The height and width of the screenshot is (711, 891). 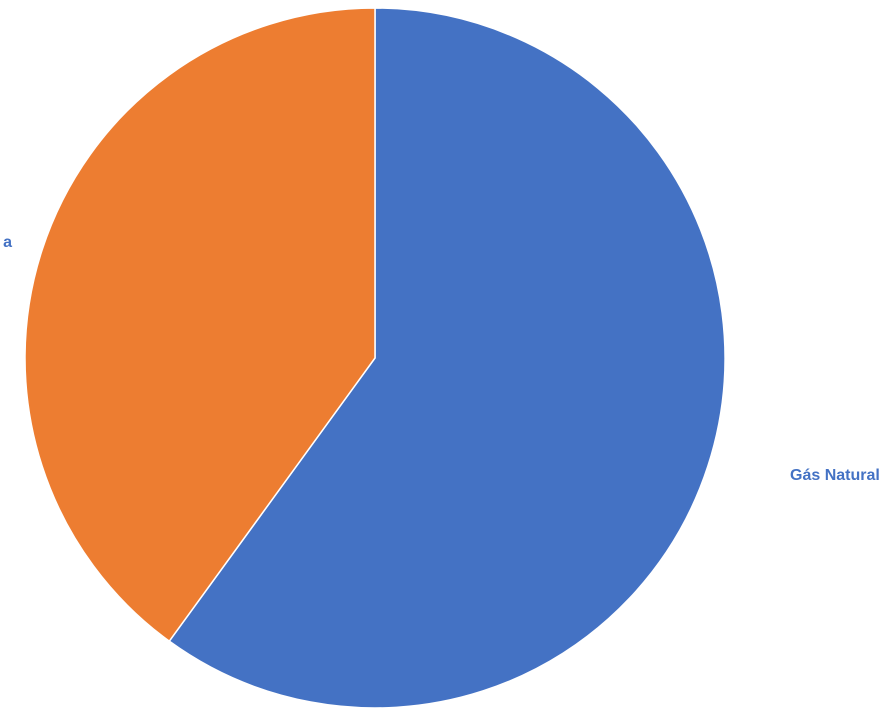 What do you see at coordinates (7, 242) in the screenshot?
I see `slice-label: a` at bounding box center [7, 242].